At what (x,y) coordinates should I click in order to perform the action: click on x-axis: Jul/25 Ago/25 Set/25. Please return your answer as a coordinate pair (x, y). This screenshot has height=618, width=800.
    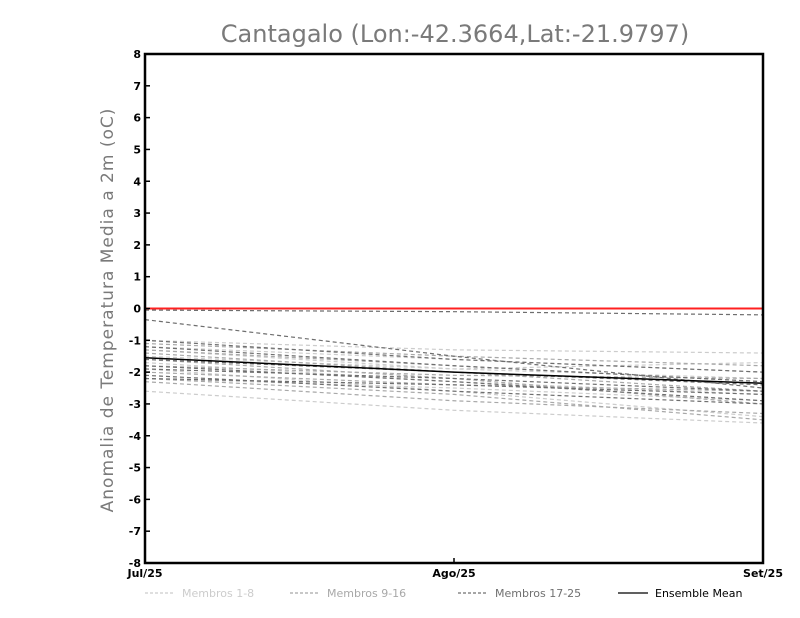
    Looking at the image, I should click on (454, 569).